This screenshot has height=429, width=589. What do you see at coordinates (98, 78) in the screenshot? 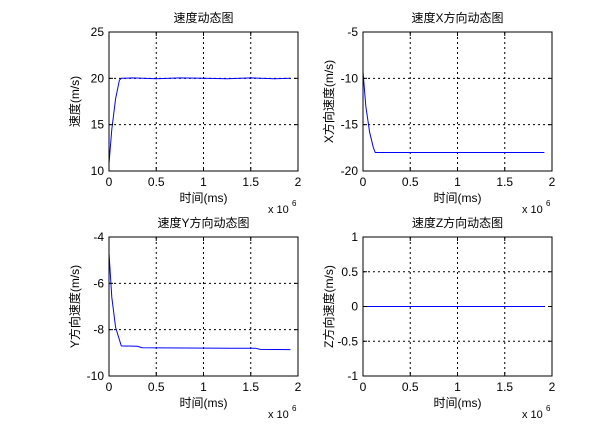
I see `y-tick-label: 20` at bounding box center [98, 78].